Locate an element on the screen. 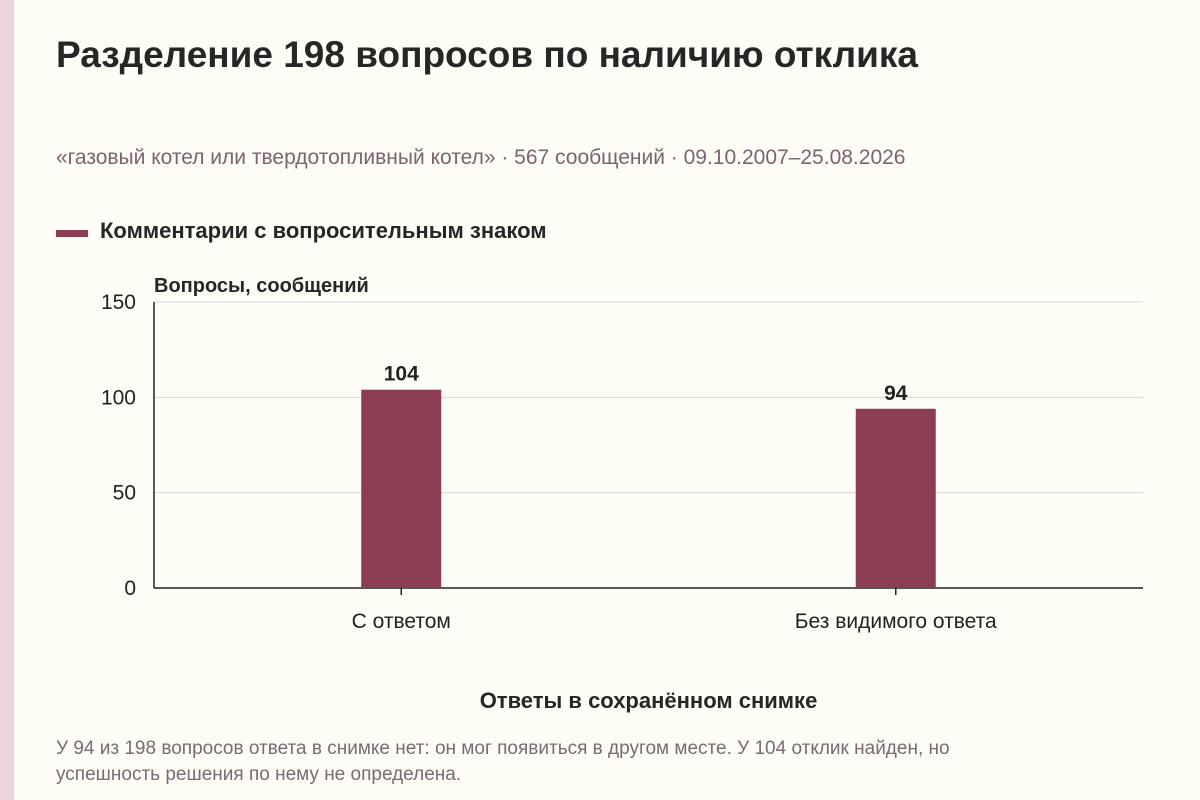  legend: Комментарии с вопросительным знаком is located at coordinates (301, 231).